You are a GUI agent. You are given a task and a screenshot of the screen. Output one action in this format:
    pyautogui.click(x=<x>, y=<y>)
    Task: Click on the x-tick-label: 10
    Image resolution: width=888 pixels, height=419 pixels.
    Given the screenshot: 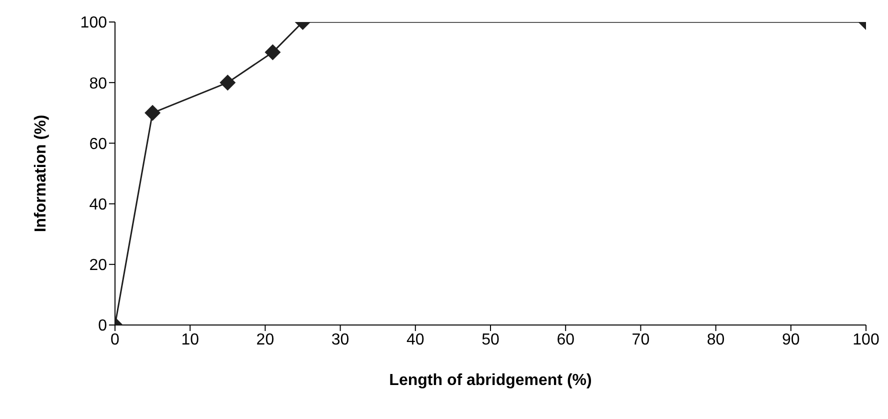 What is the action you would take?
    pyautogui.click(x=190, y=339)
    